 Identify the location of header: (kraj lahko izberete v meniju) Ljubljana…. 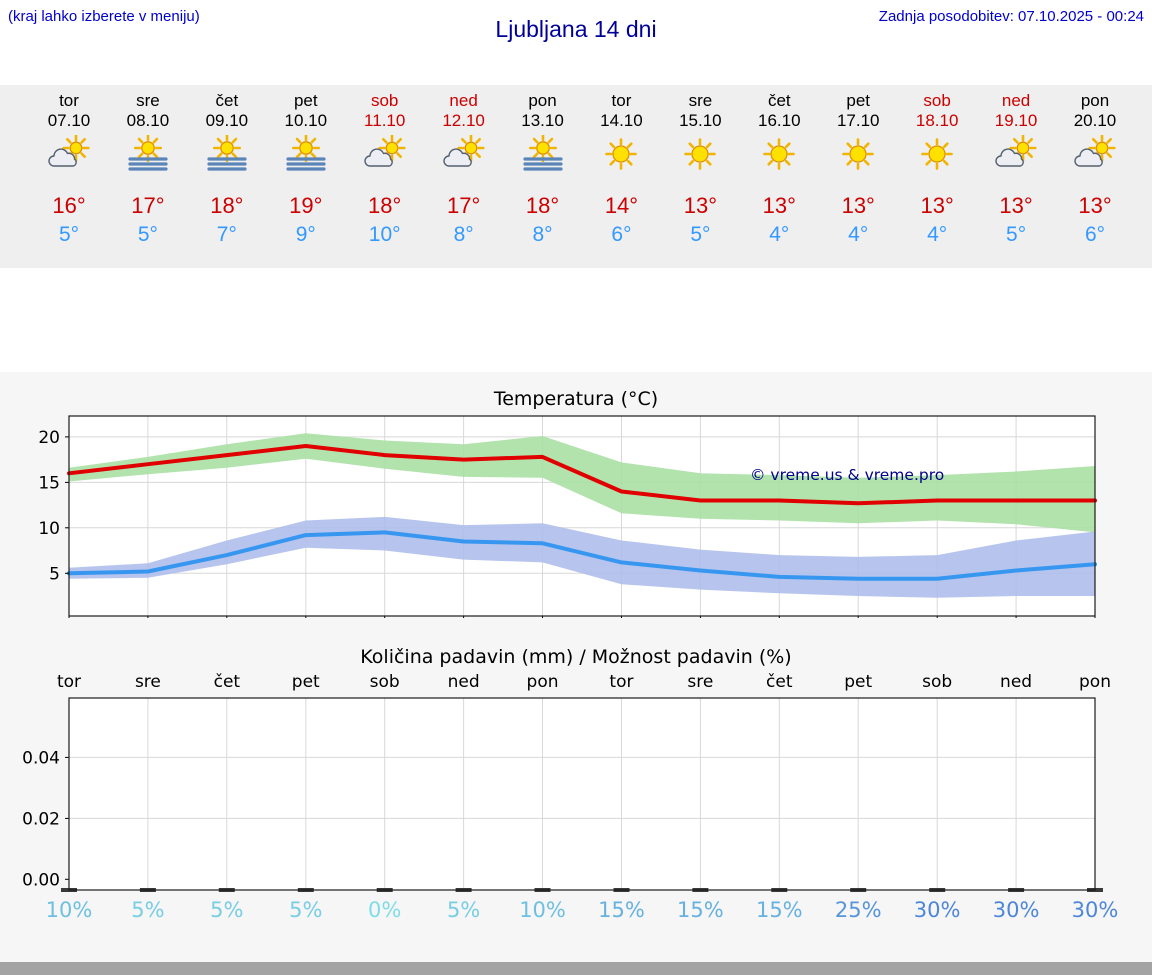
(576, 42).